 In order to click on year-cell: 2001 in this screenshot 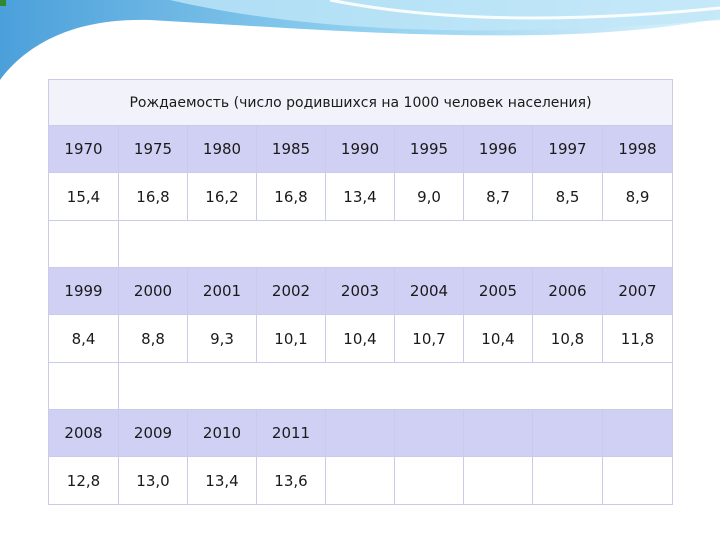, I will do `click(222, 291)`.